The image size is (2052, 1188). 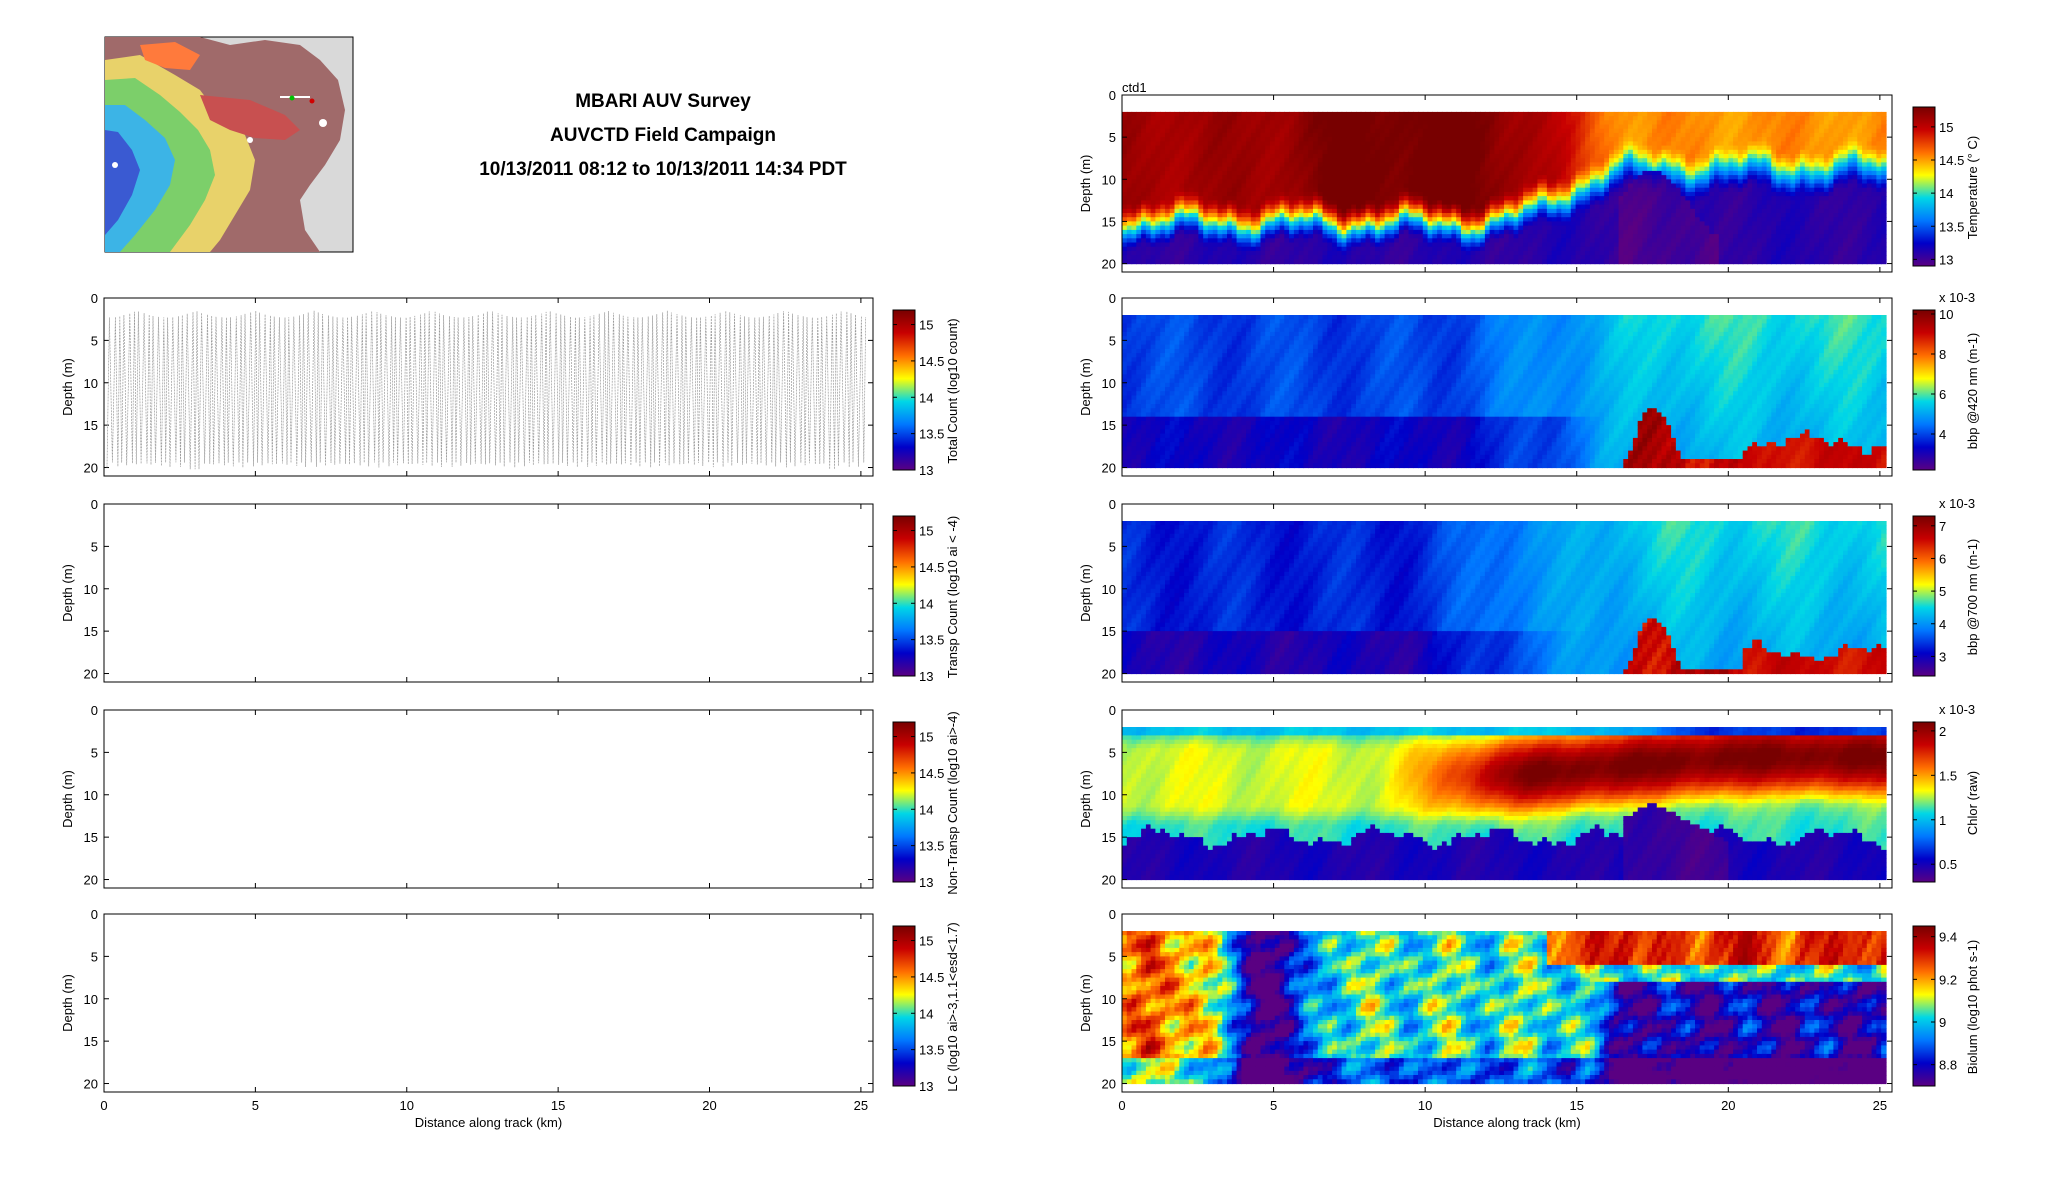 I want to click on colorbar-label: LC (log10 ai>-3,1.1<esd<1.7), so click(x=952, y=1006).